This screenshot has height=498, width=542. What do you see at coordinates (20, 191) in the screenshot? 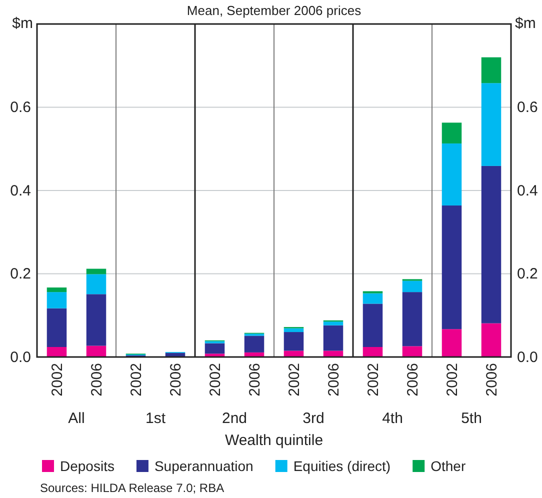
I see `y-tick-label: 0.4` at bounding box center [20, 191].